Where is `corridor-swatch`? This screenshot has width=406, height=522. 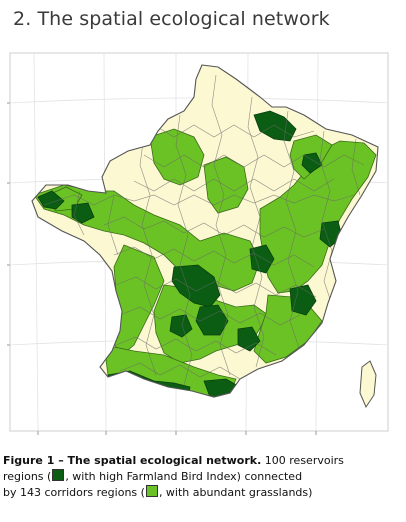 corridor-swatch is located at coordinates (151, 491).